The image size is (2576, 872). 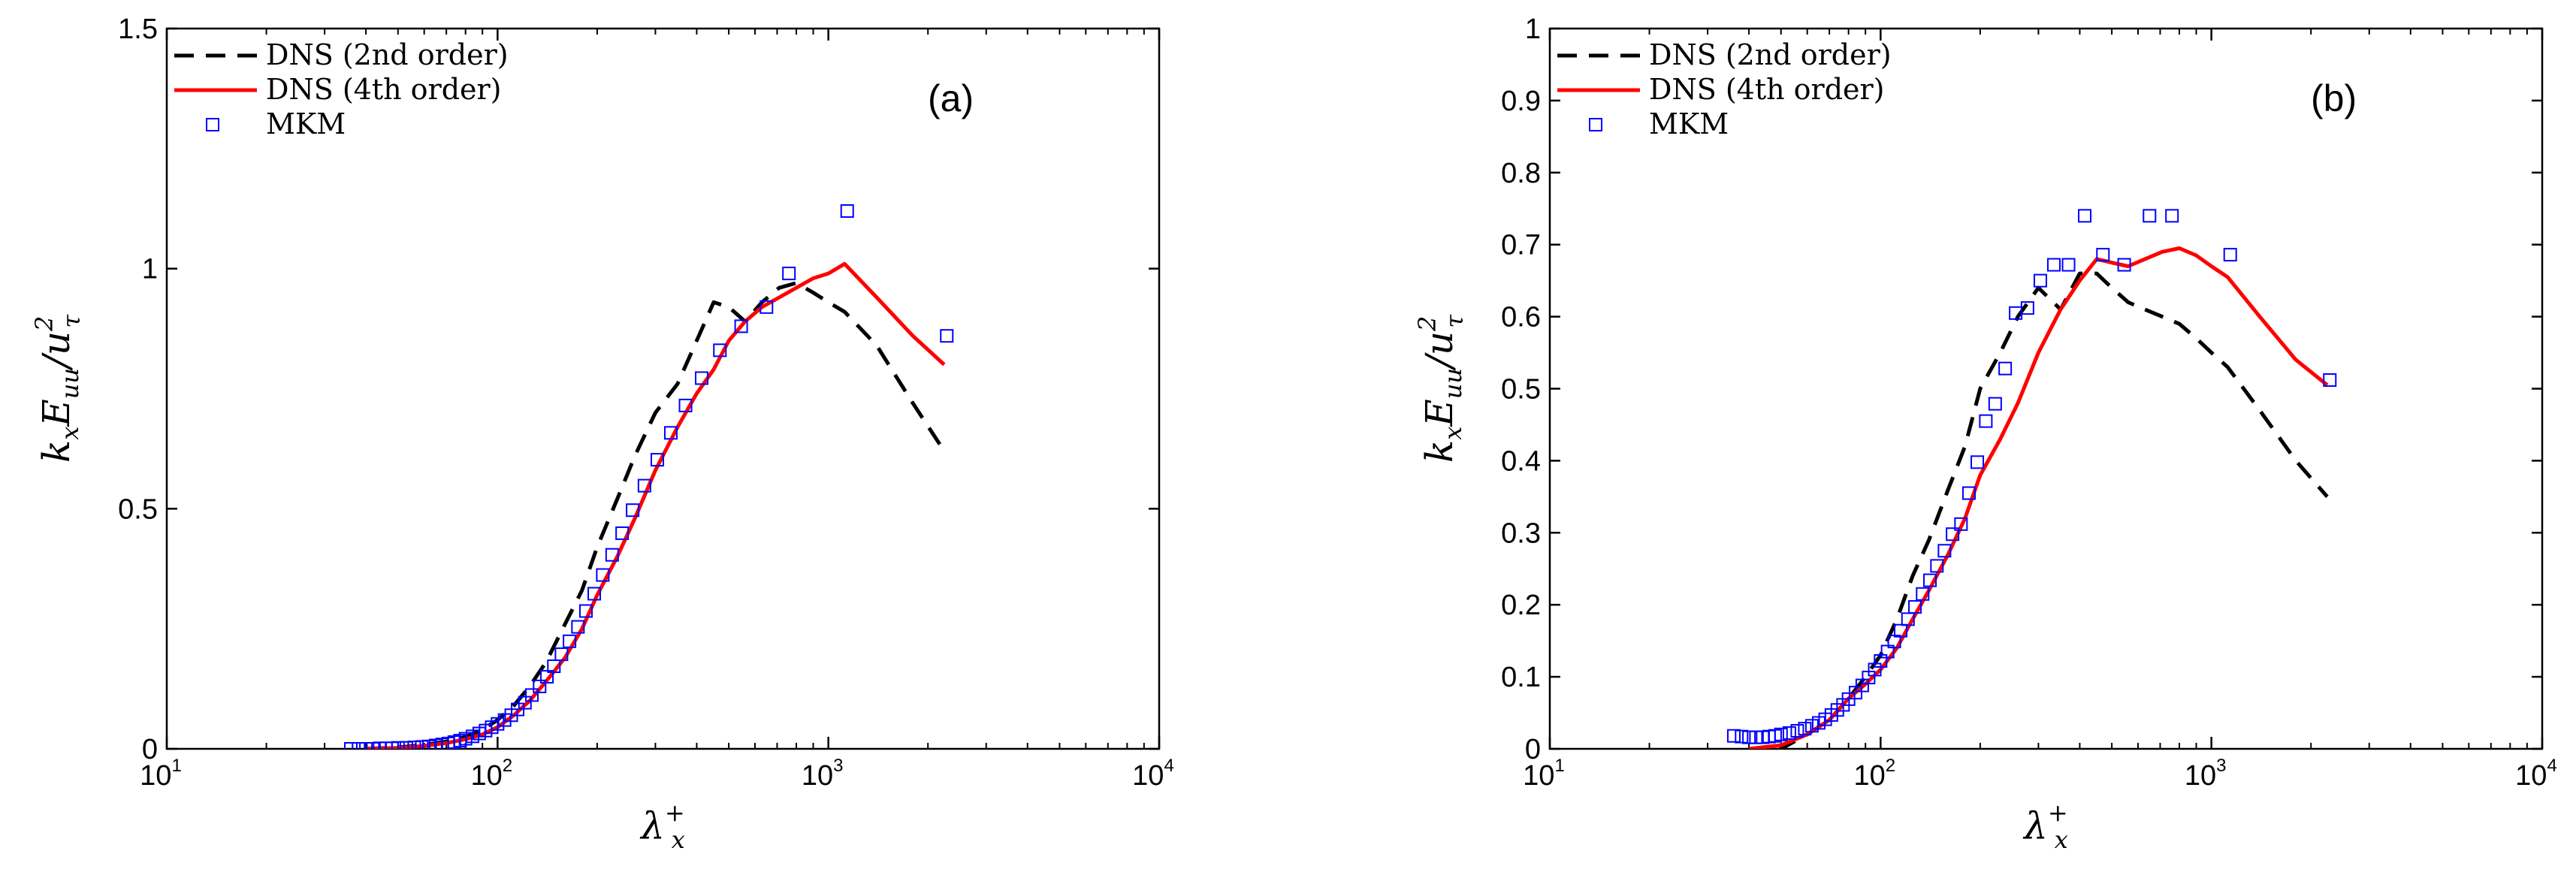 I want to click on y-tick-label: 0.9, so click(x=1521, y=101).